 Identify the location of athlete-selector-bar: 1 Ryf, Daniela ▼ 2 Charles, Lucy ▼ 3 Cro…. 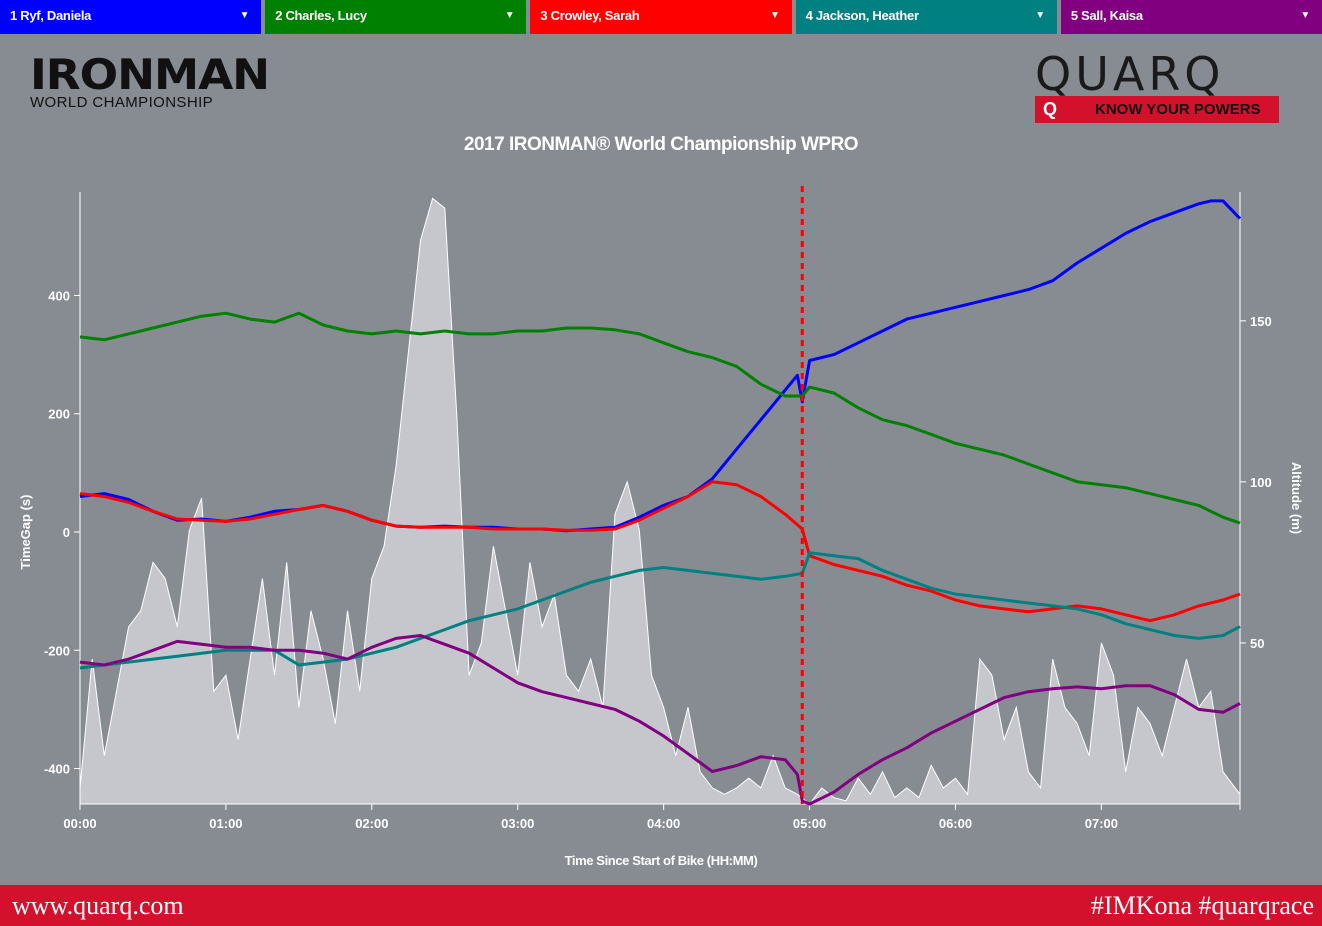
(661, 17).